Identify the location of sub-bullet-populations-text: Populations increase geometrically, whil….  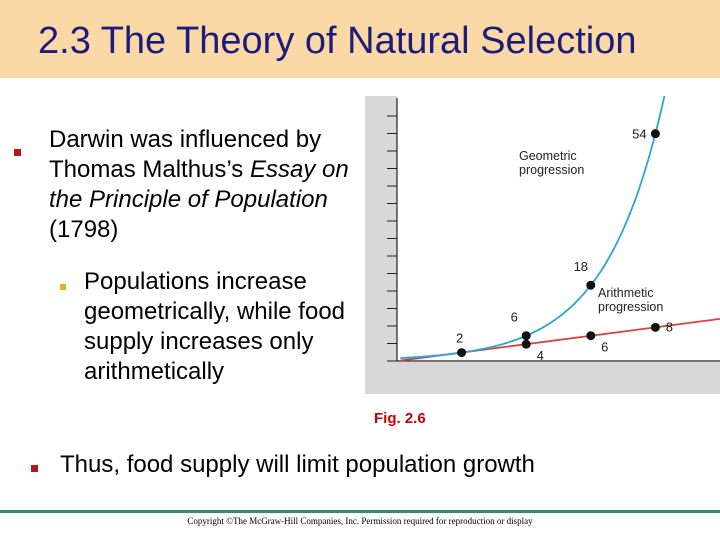
(215, 326).